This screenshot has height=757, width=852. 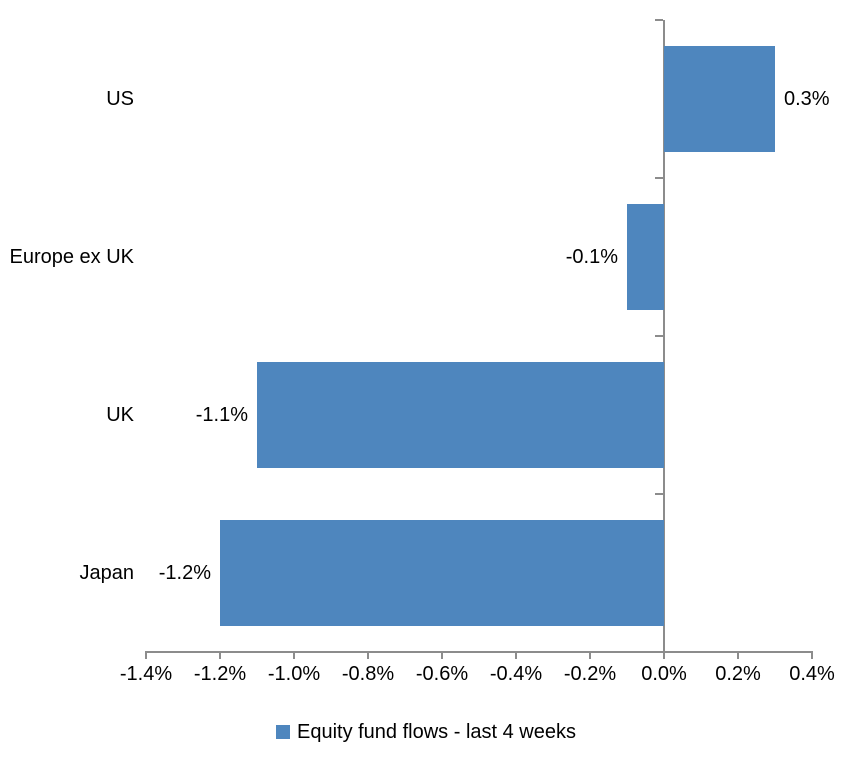 I want to click on x-tick-label: -0.8%, so click(x=368, y=674).